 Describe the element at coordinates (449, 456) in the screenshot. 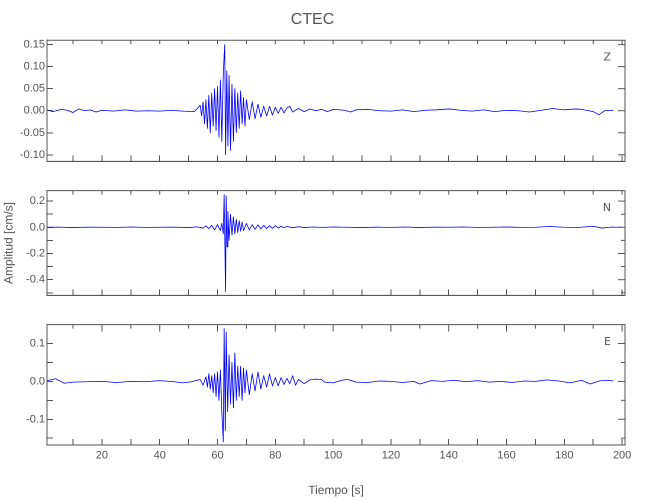

I see `x-tick-label: 140` at that location.